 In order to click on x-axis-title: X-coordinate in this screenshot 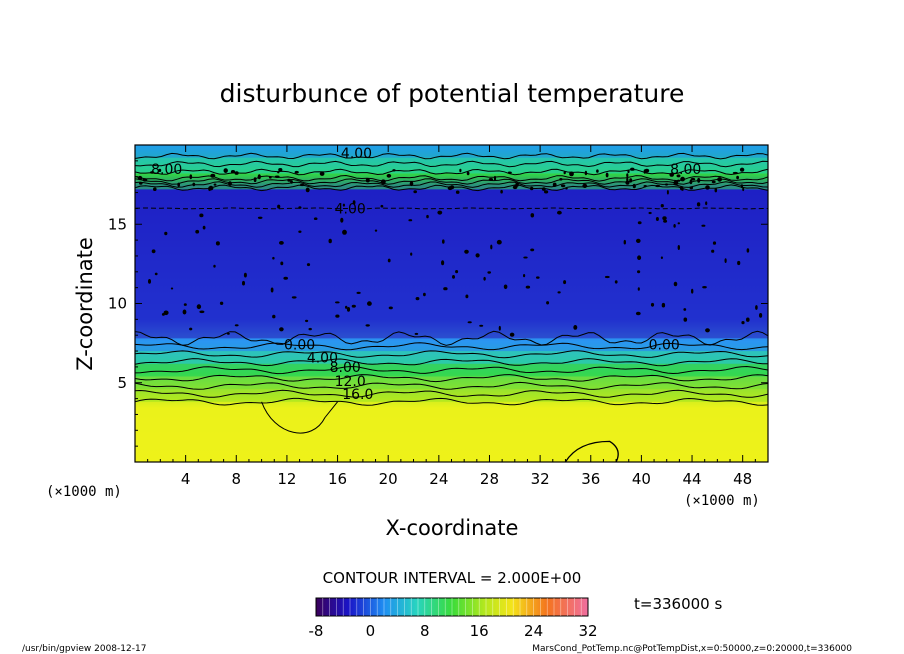, I will do `click(452, 528)`.